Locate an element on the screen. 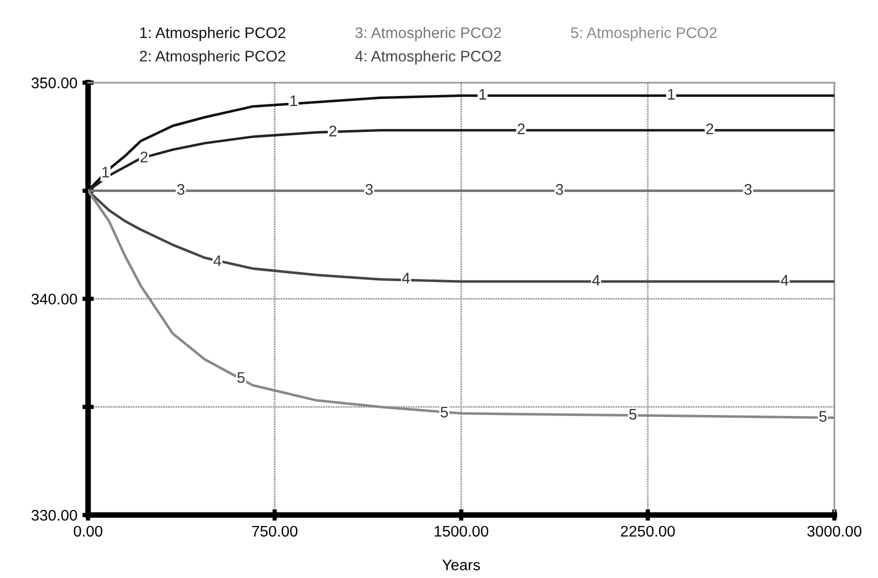 The width and height of the screenshot is (878, 578). y-tick-label: 350.00 is located at coordinates (55, 83).